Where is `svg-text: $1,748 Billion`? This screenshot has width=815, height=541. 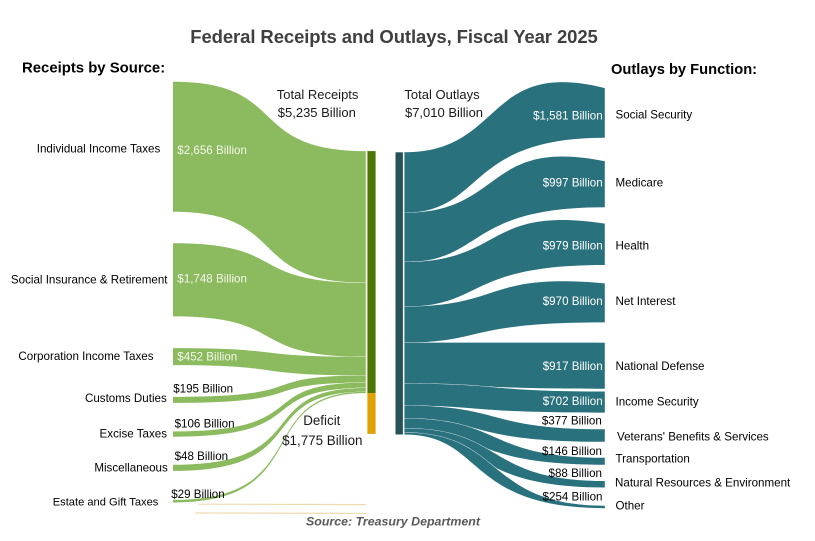 svg-text: $1,748 Billion is located at coordinates (212, 279).